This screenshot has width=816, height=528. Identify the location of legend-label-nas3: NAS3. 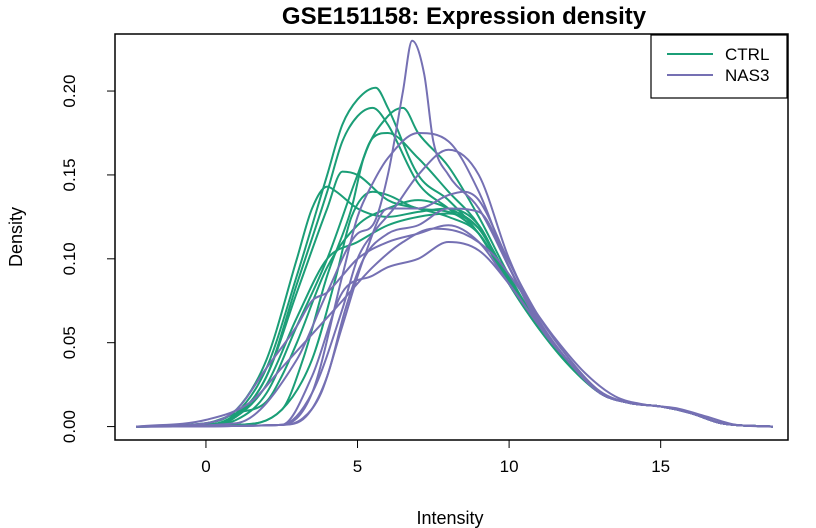
(747, 75).